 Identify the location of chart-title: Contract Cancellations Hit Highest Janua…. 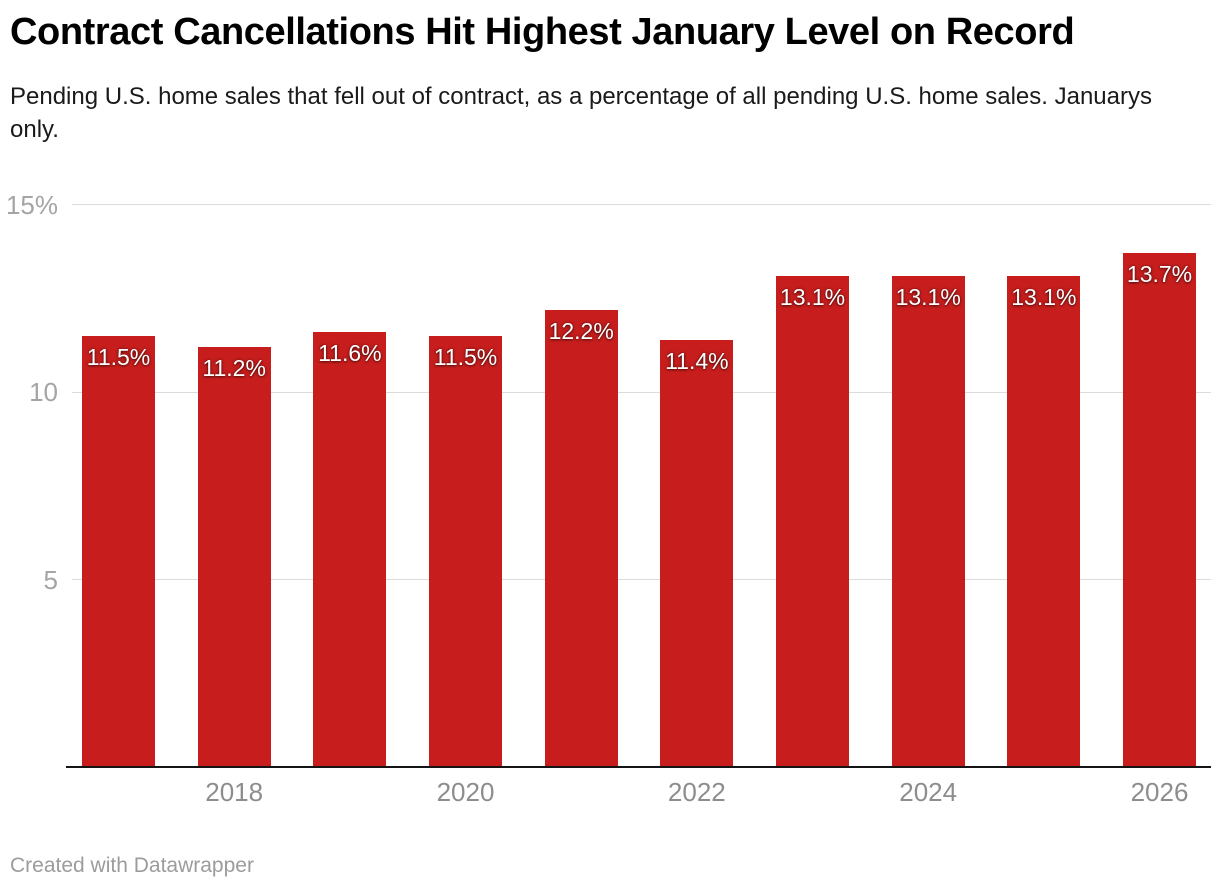
(542, 32).